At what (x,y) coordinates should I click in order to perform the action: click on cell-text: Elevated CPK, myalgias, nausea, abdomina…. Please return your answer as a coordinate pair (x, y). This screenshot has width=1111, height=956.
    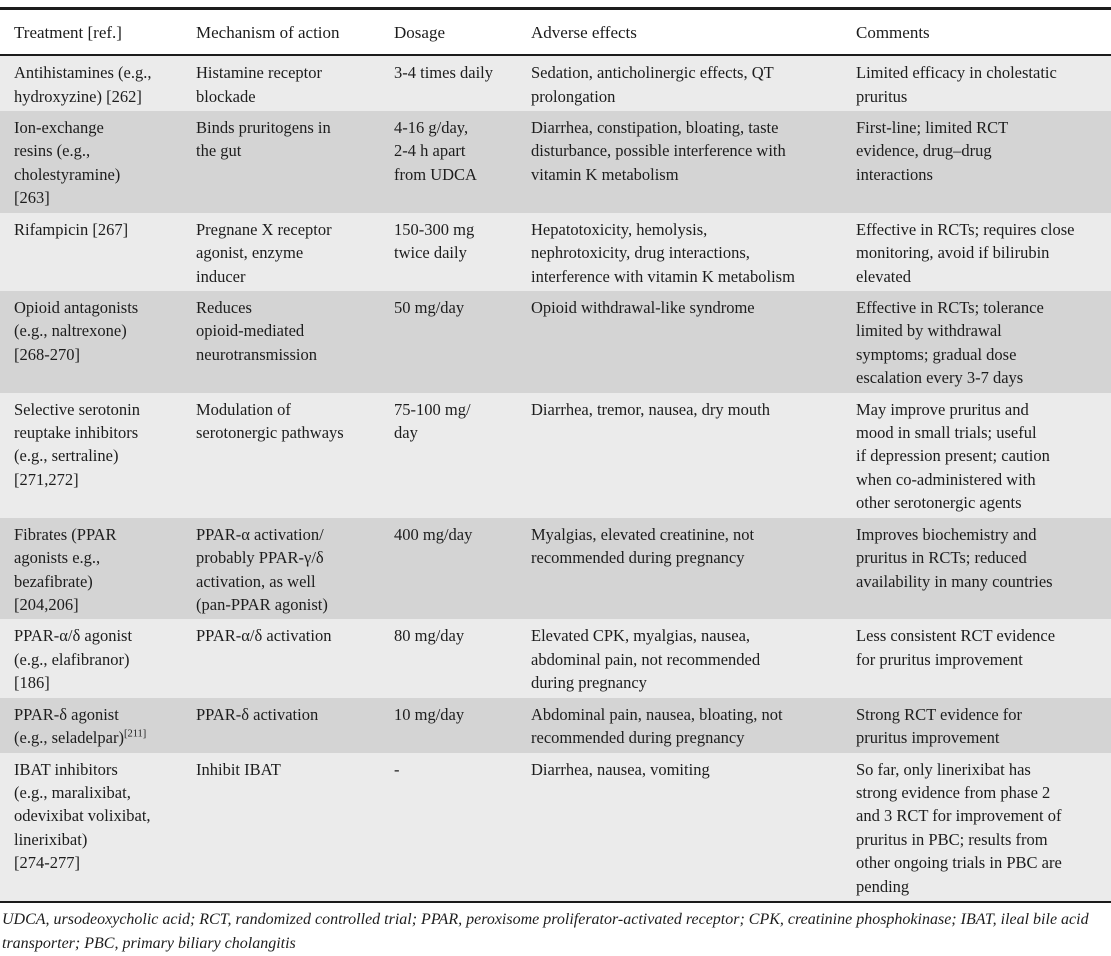
    Looking at the image, I should click on (646, 659).